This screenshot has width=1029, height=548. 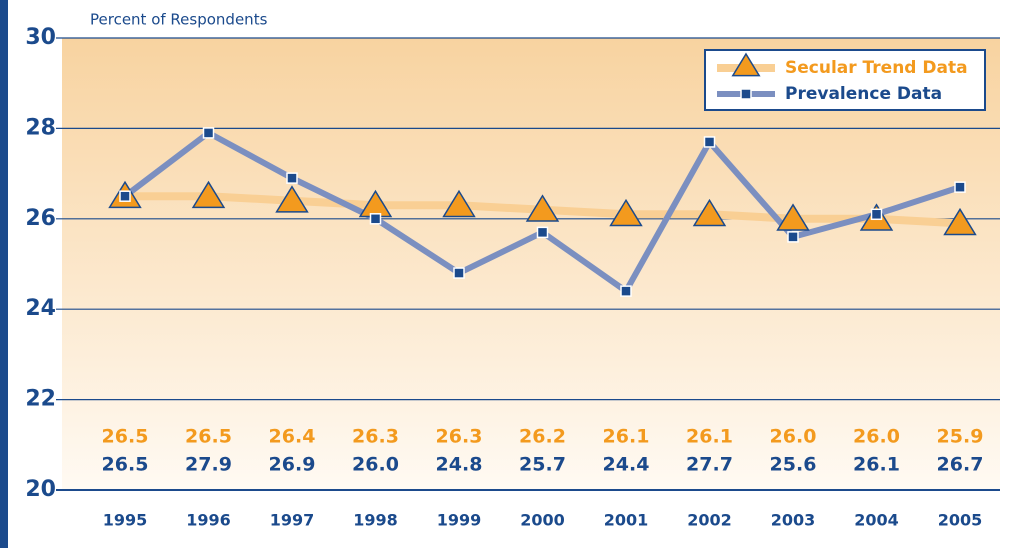 What do you see at coordinates (179, 20) in the screenshot?
I see `y-axis-label: Percent of Respondents` at bounding box center [179, 20].